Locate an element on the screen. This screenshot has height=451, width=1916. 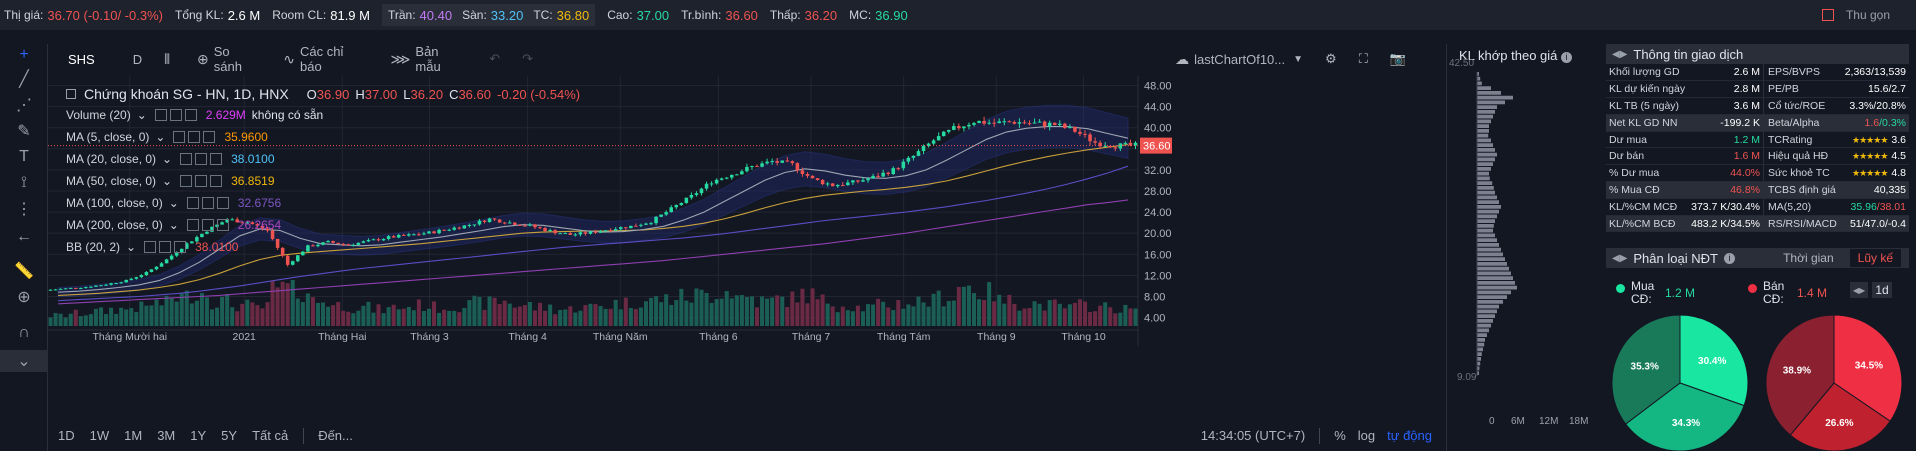
range-all: Tất cả is located at coordinates (270, 435).